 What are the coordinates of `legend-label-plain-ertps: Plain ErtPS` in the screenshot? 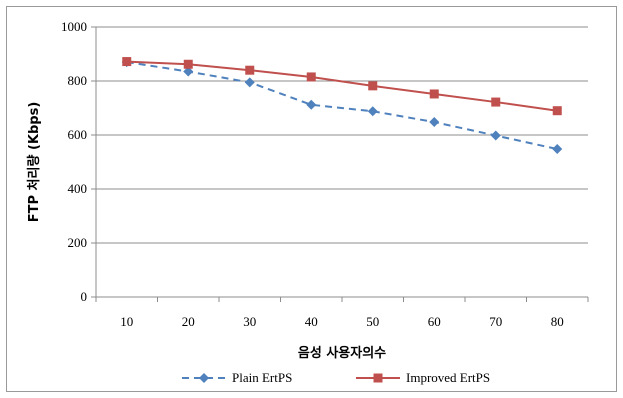 It's located at (262, 377).